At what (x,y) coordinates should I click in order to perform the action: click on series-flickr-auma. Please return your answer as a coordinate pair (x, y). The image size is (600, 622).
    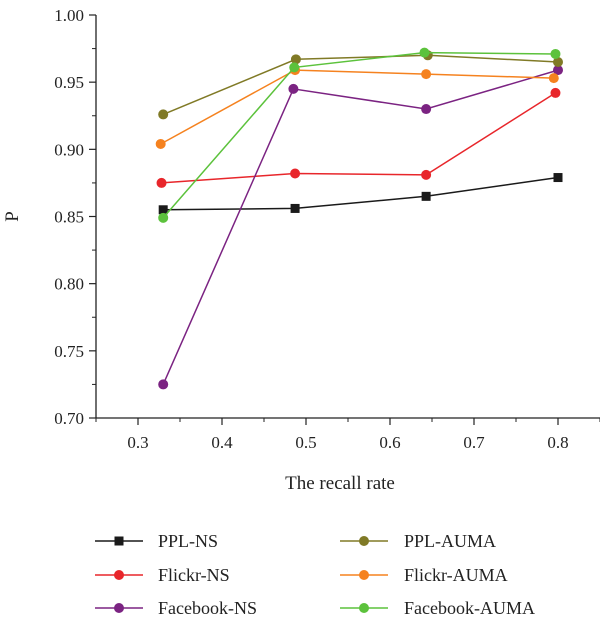
    Looking at the image, I should click on (357, 107).